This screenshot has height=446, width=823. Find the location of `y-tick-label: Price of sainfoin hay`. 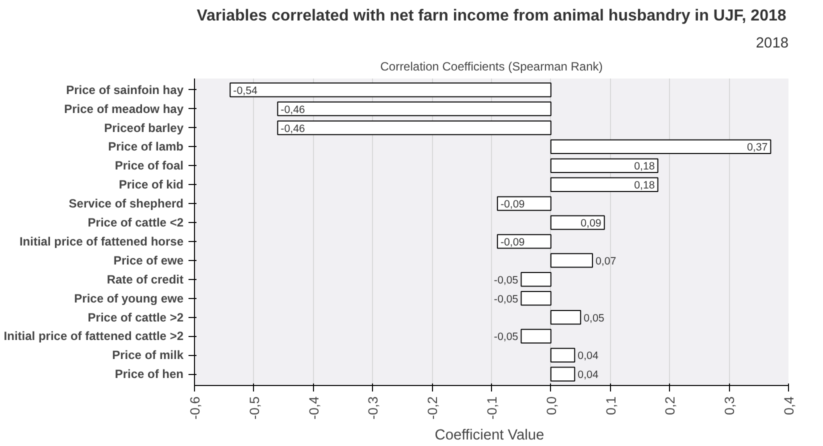

y-tick-label: Price of sainfoin hay is located at coordinates (125, 89).